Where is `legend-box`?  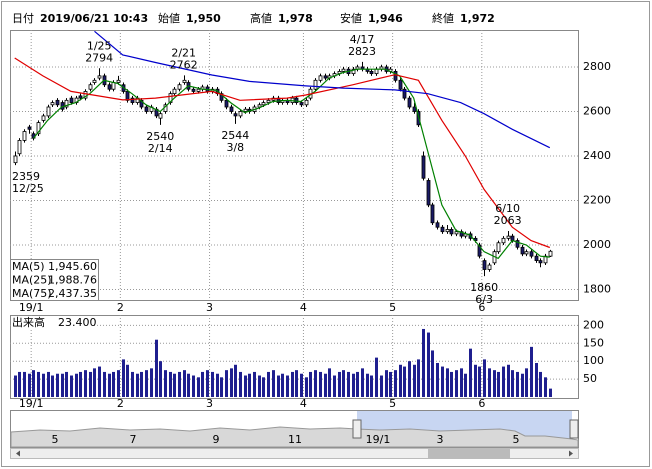
legend-box is located at coordinates (54, 280).